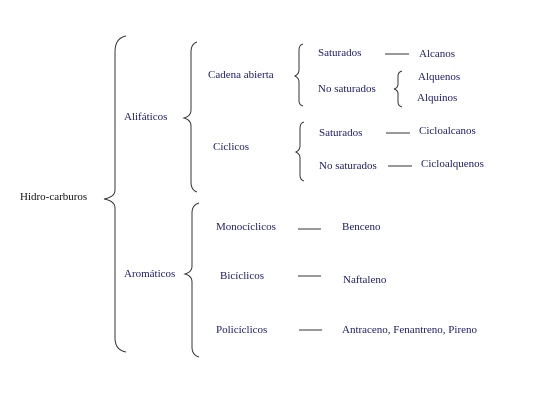 Image resolution: width=550 pixels, height=400 pixels. I want to click on label-hidrocarburos: Hidro-carburos, so click(54, 197).